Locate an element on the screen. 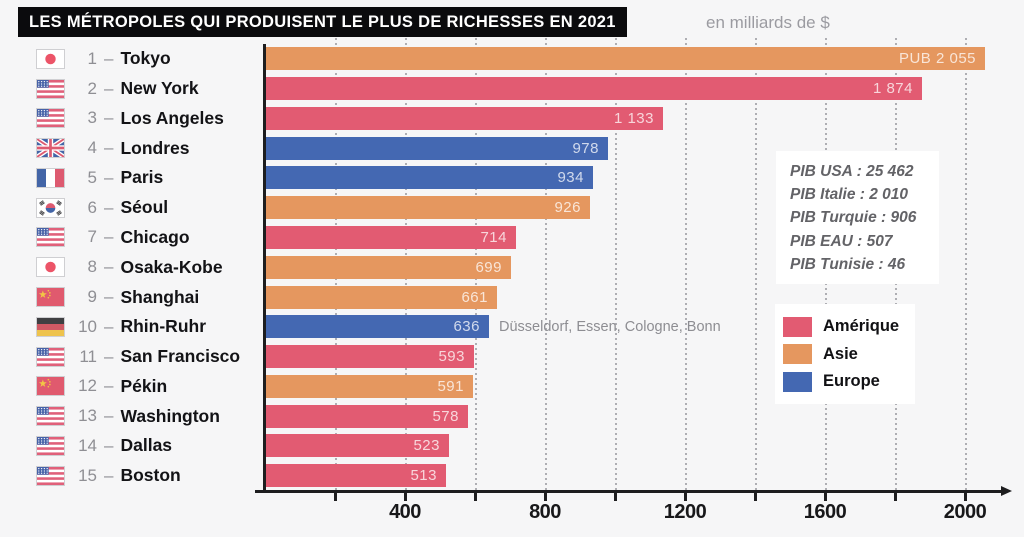 This screenshot has height=537, width=1024. chart-row-los-angeles: 3– Los Angeles 1 133 is located at coordinates (512, 119).